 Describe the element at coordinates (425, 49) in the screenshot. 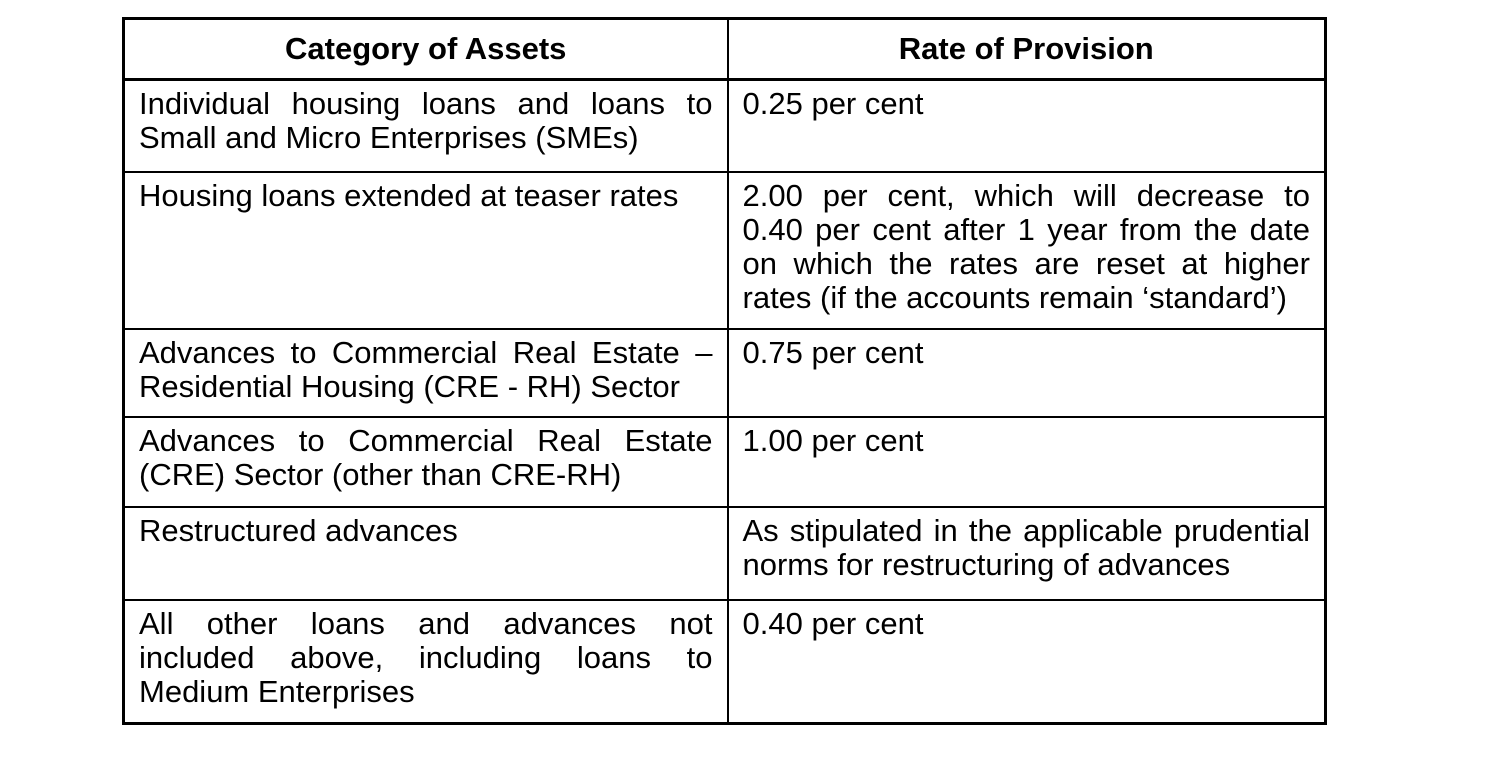

I see `column-header-category: Category of Assets` at that location.